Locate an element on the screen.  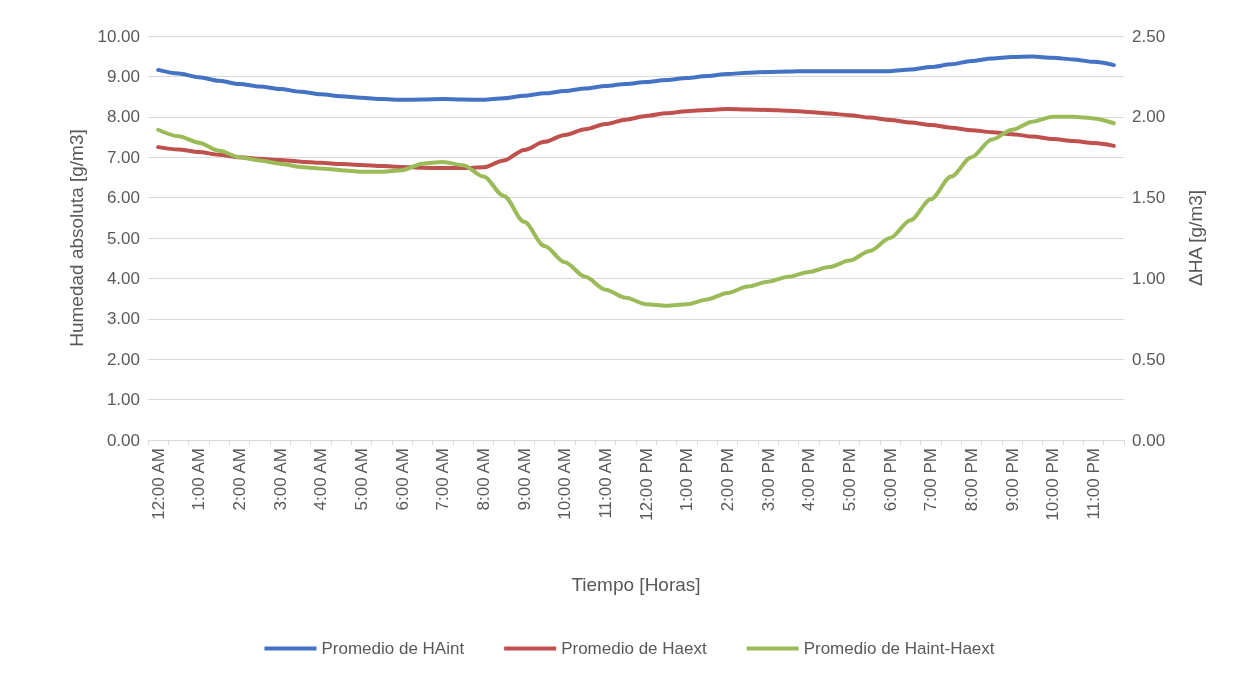
x-tick-label: 6:00 PM is located at coordinates (890, 480).